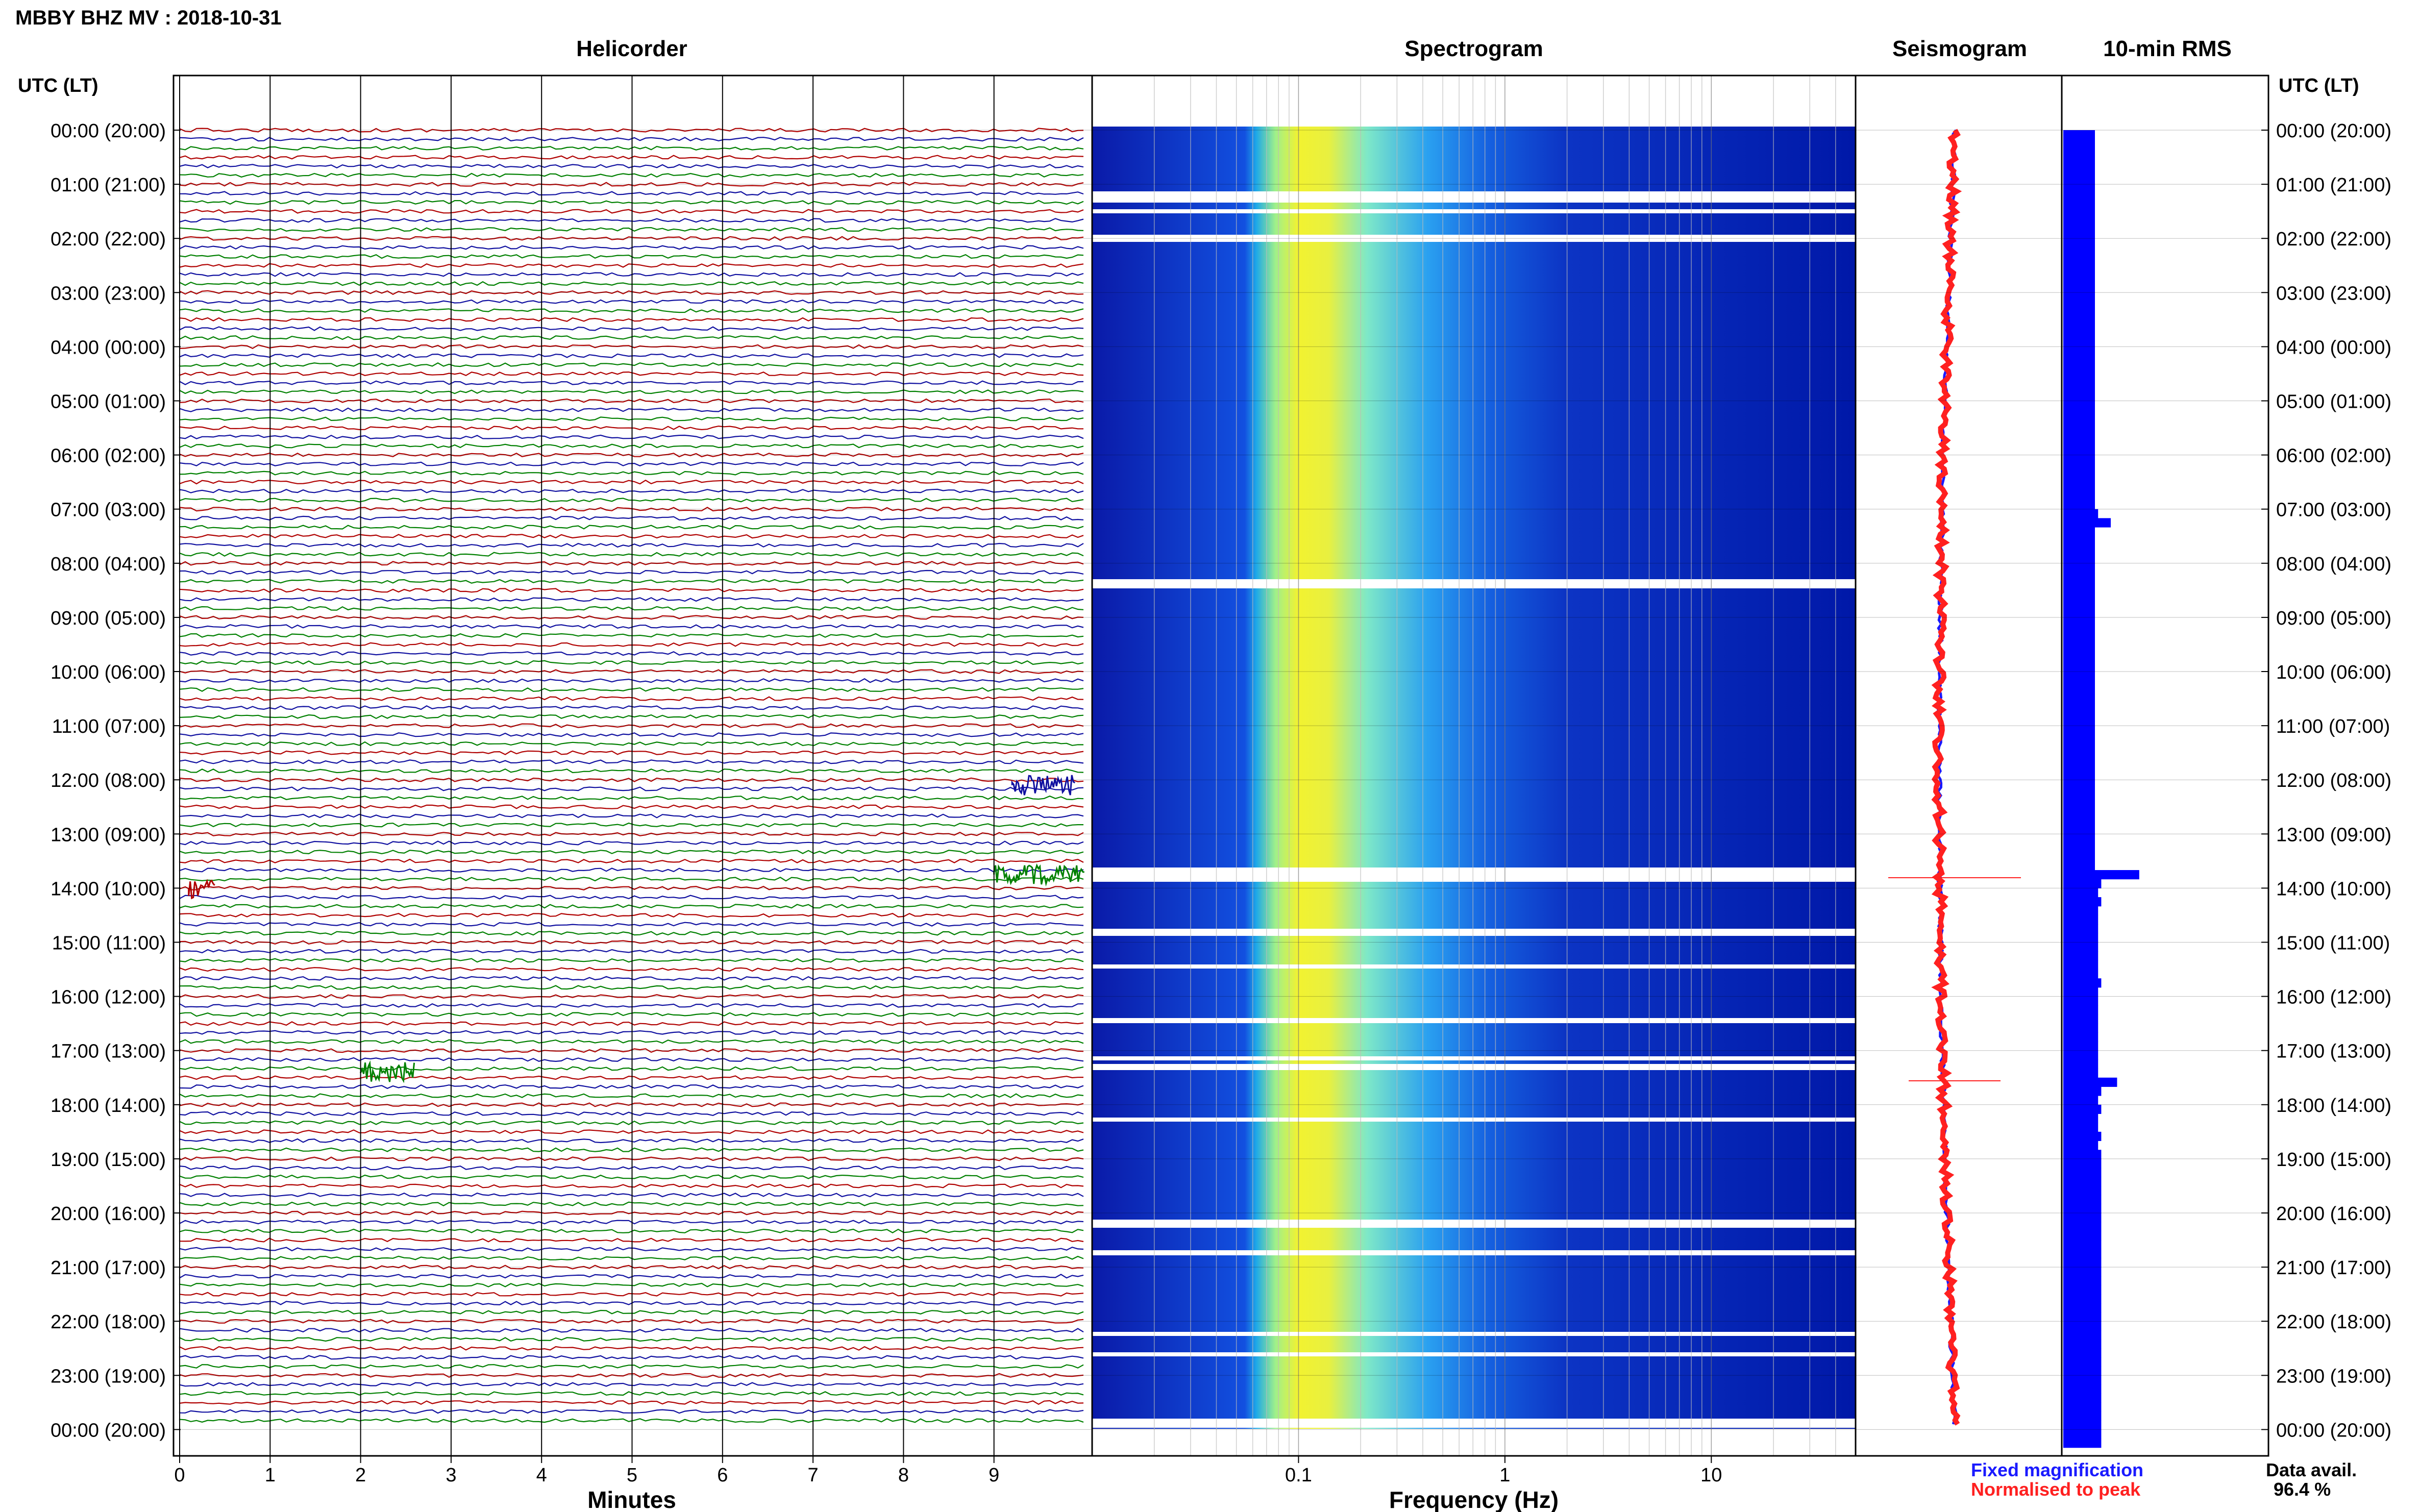  What do you see at coordinates (1946, 777) in the screenshot?
I see `seismogram-trace-normalised` at bounding box center [1946, 777].